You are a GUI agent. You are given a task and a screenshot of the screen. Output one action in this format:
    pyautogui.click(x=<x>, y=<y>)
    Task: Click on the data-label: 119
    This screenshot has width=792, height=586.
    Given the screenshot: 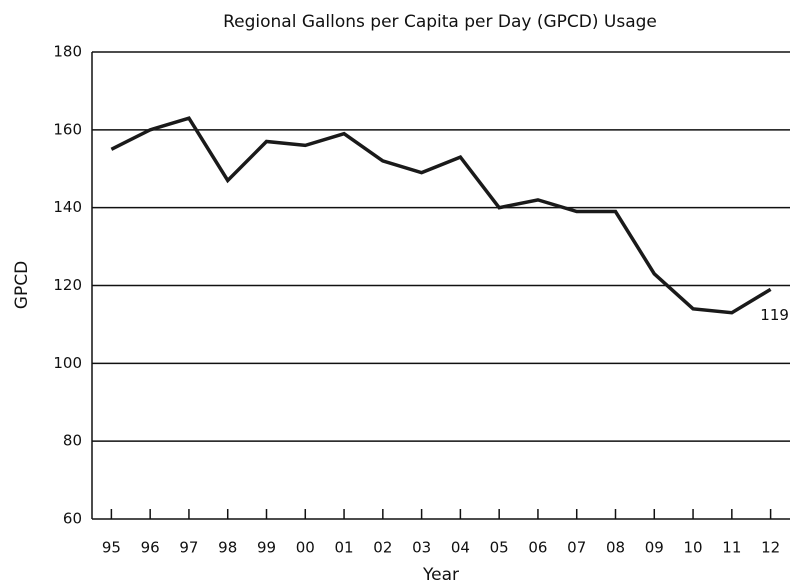 What is the action you would take?
    pyautogui.click(x=774, y=315)
    